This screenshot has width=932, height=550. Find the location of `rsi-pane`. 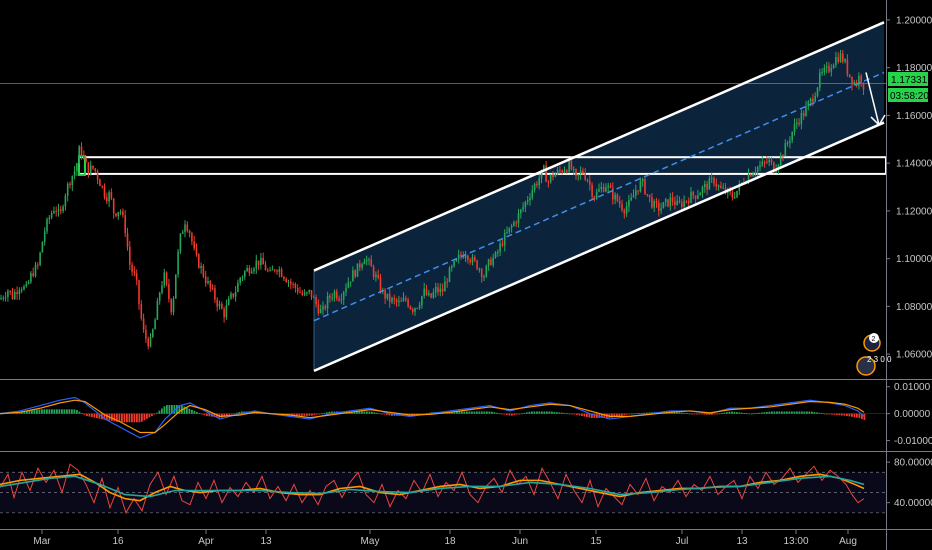

rsi-pane is located at coordinates (443, 489).